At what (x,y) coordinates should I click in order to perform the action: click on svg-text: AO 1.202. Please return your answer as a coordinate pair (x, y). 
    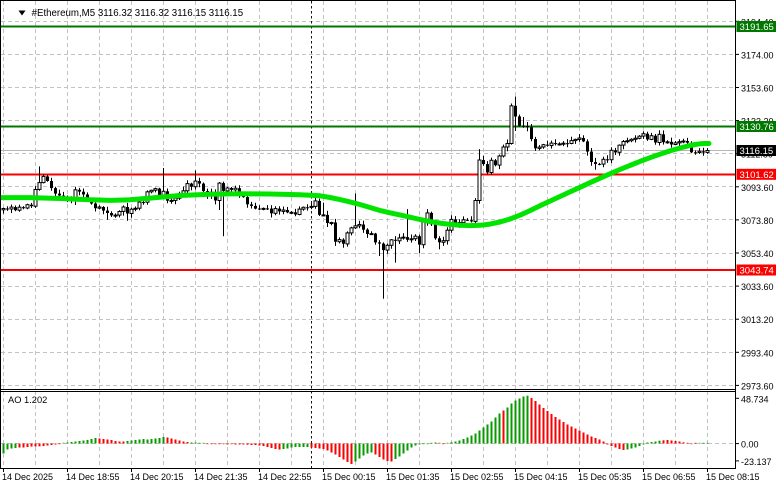
    Looking at the image, I should click on (27, 400).